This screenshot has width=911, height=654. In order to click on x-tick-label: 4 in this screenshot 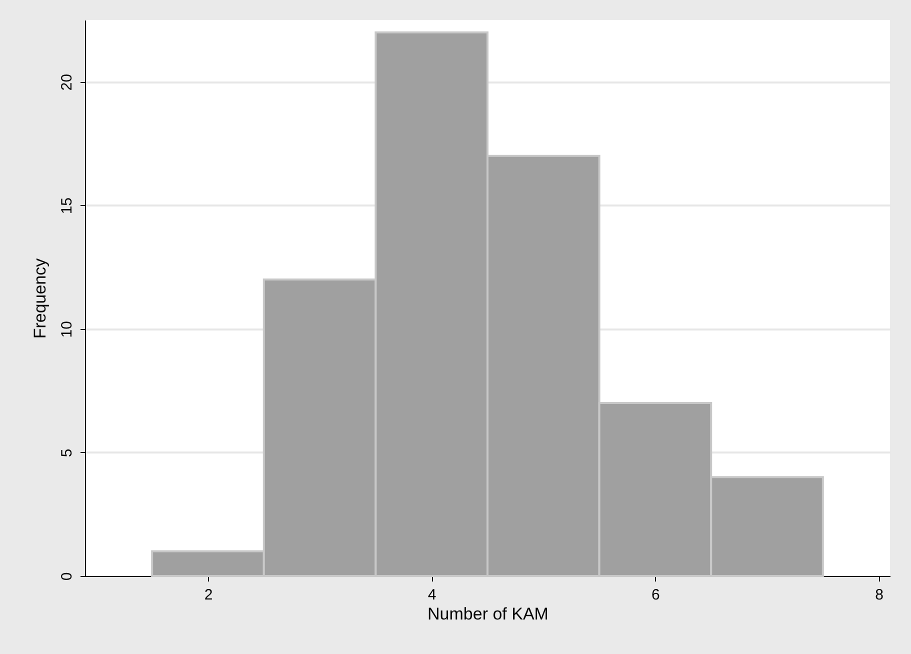, I will do `click(432, 595)`.